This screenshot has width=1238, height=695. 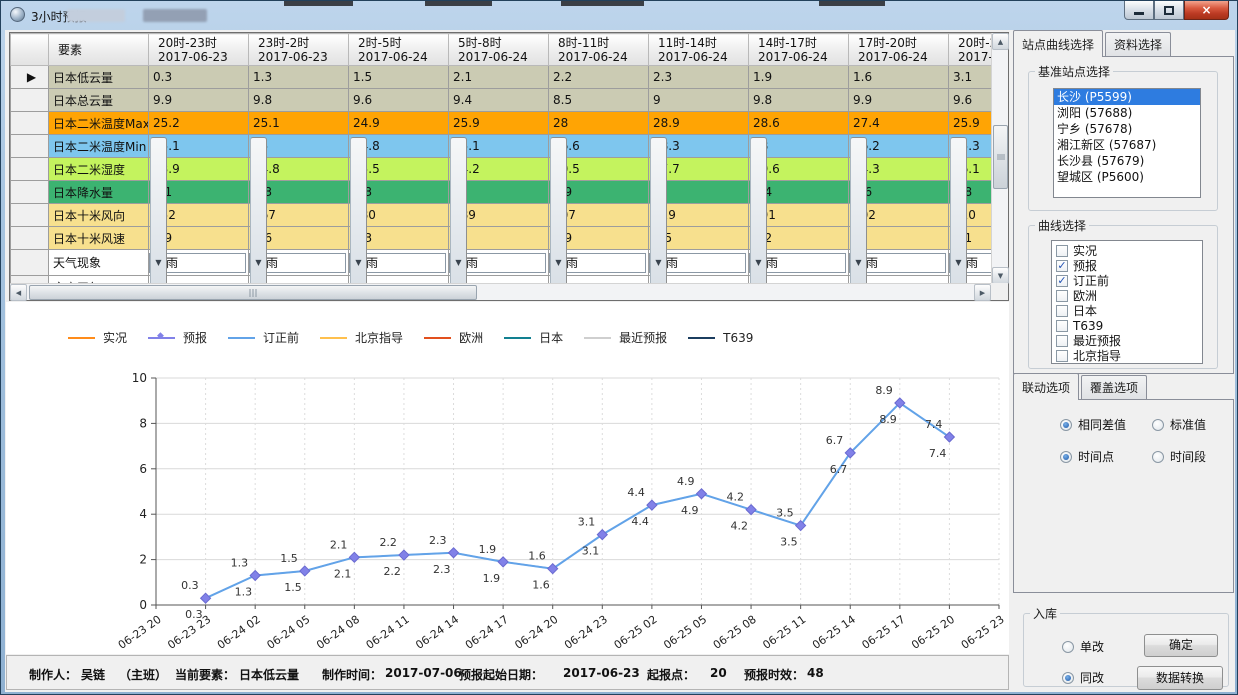 I want to click on value-cell: 25.2, so click(x=198, y=123).